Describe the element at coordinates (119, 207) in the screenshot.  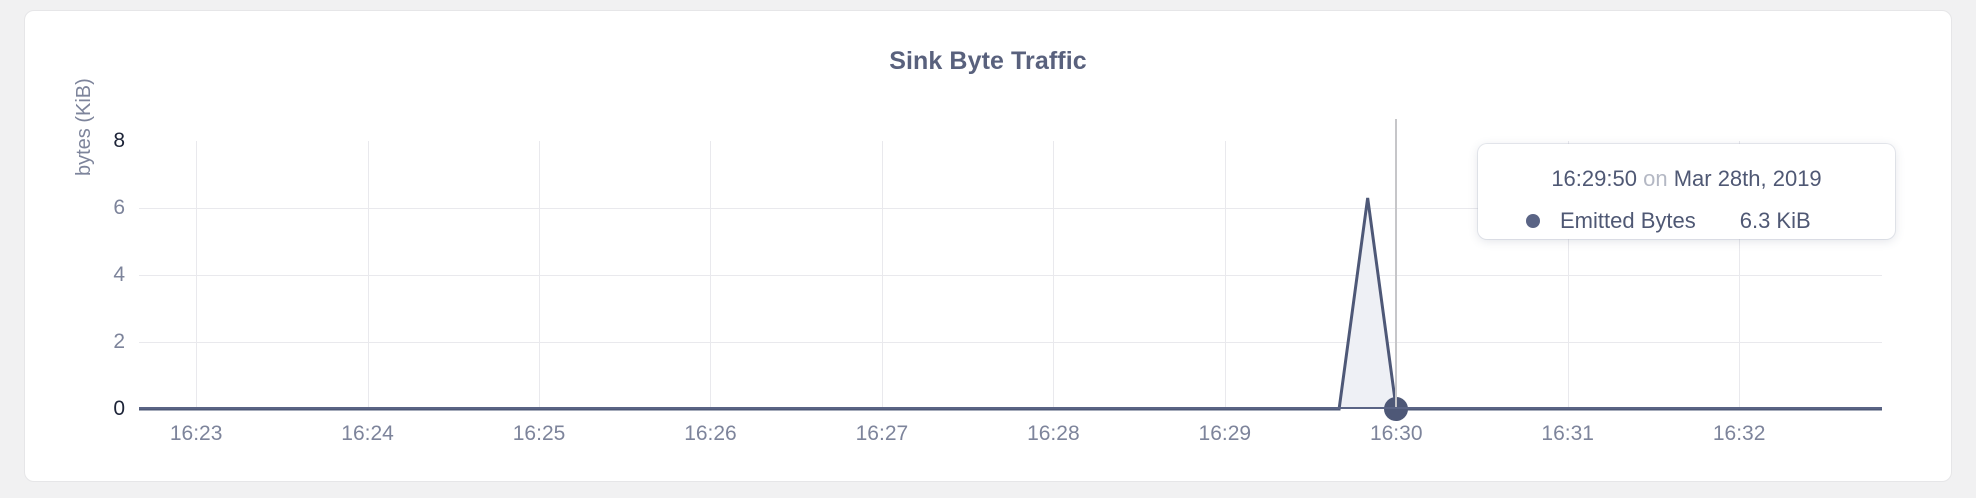
I see `y-tick-label: 6` at that location.